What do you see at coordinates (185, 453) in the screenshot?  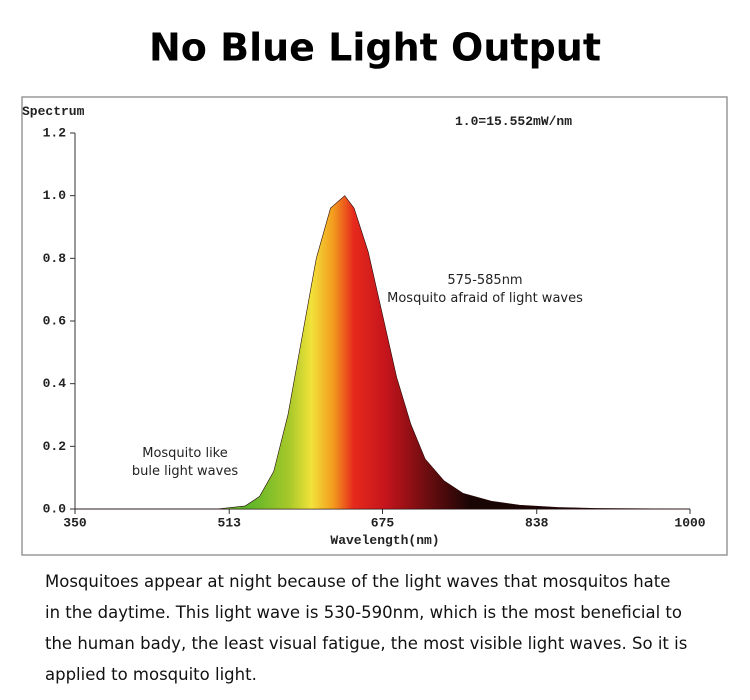 I see `annotation: Mosquito like` at bounding box center [185, 453].